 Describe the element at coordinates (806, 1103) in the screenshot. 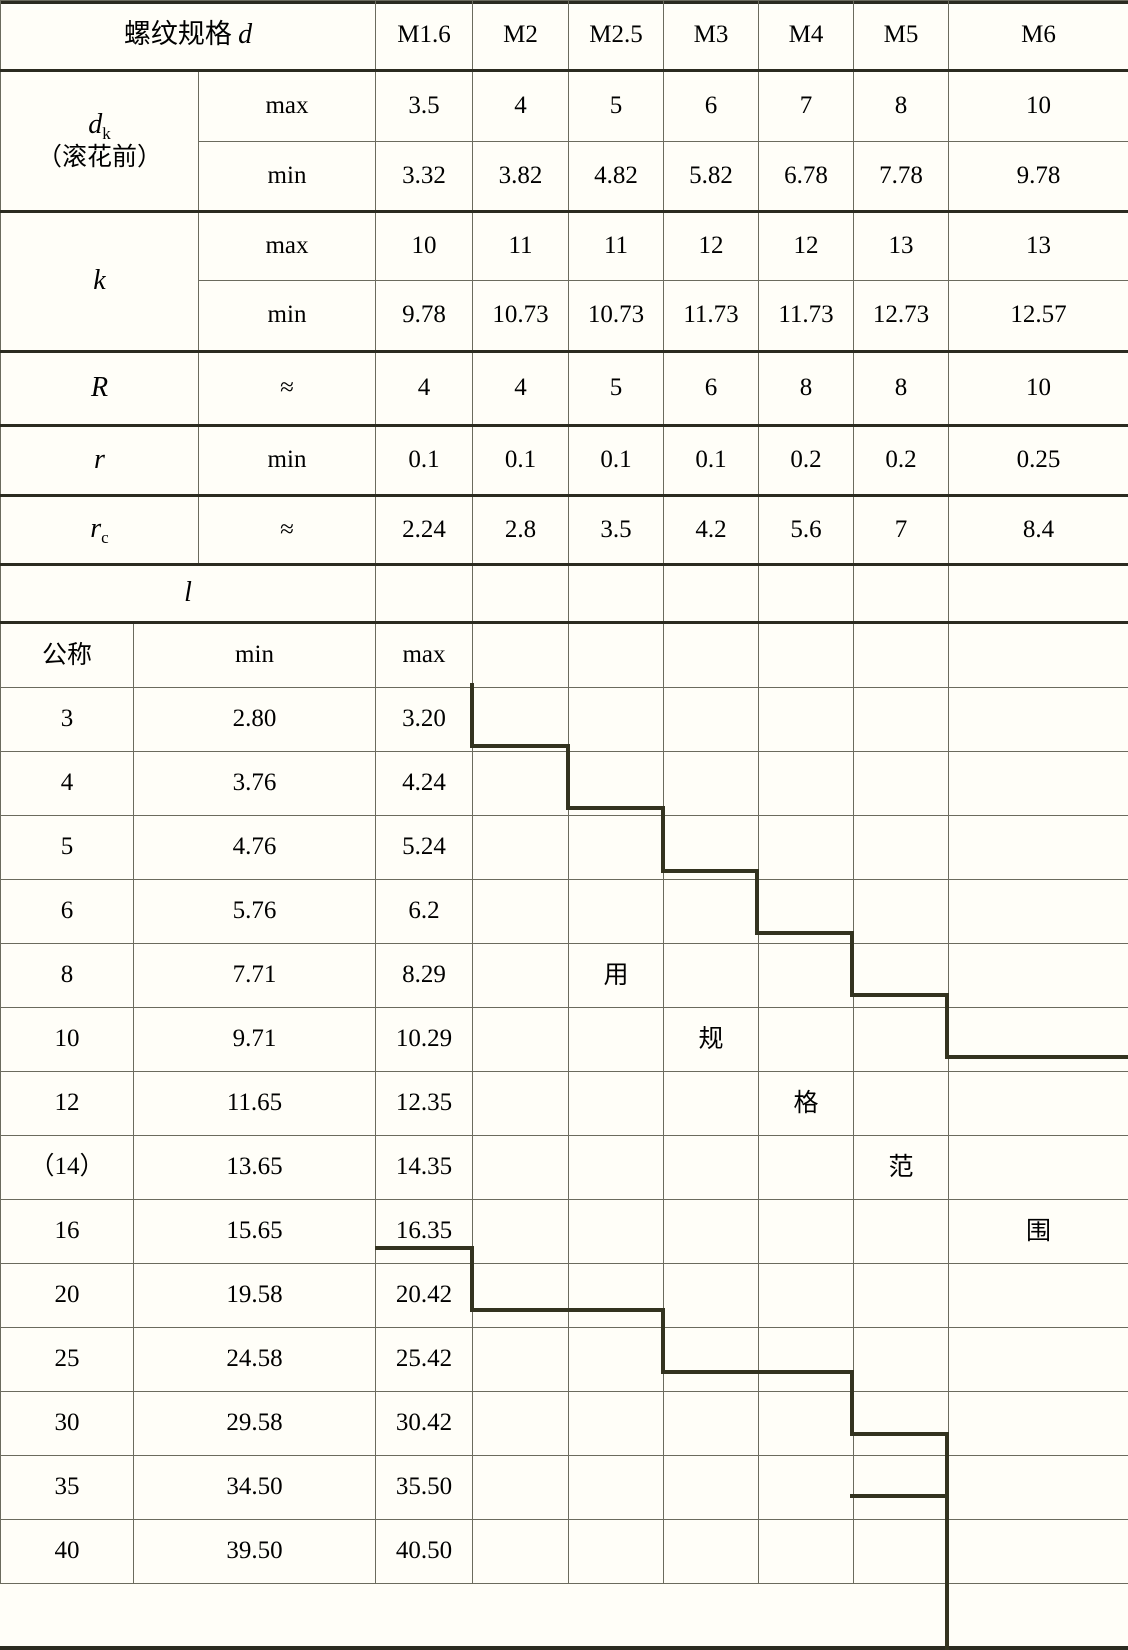

I see `range-annotation-char: 格` at that location.